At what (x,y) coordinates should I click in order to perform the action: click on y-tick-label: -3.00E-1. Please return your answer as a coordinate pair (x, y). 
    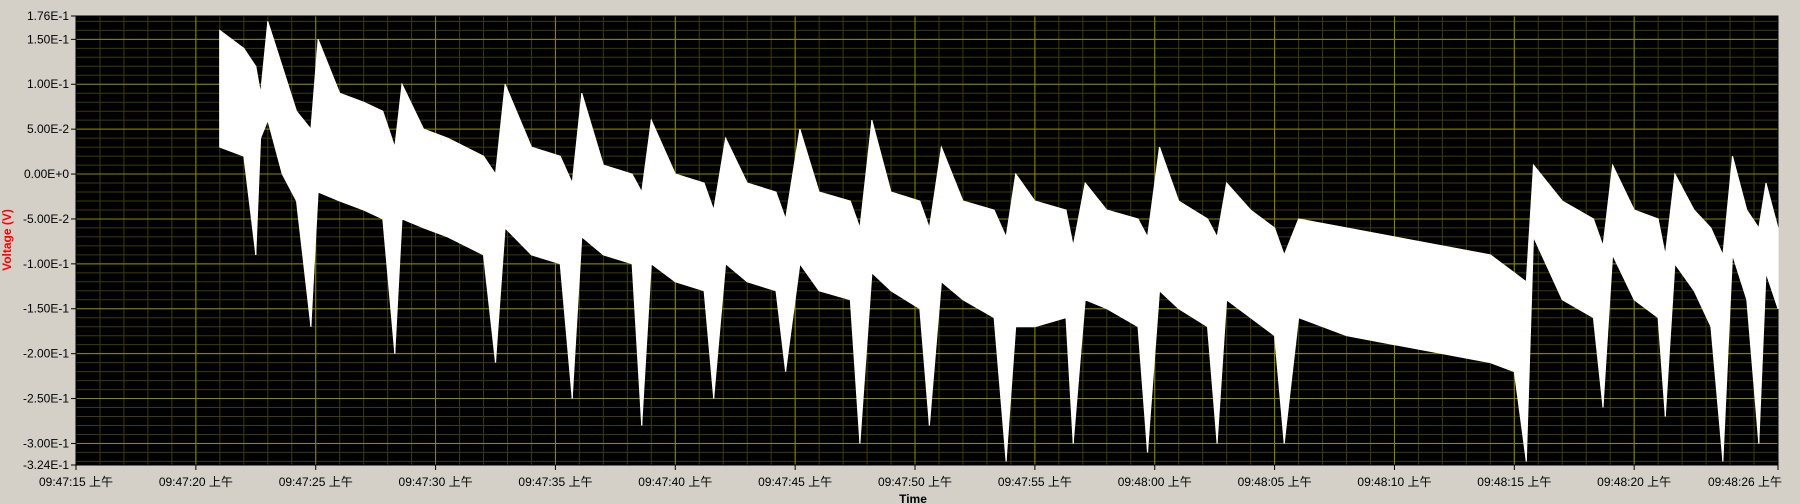
    Looking at the image, I should click on (46, 443).